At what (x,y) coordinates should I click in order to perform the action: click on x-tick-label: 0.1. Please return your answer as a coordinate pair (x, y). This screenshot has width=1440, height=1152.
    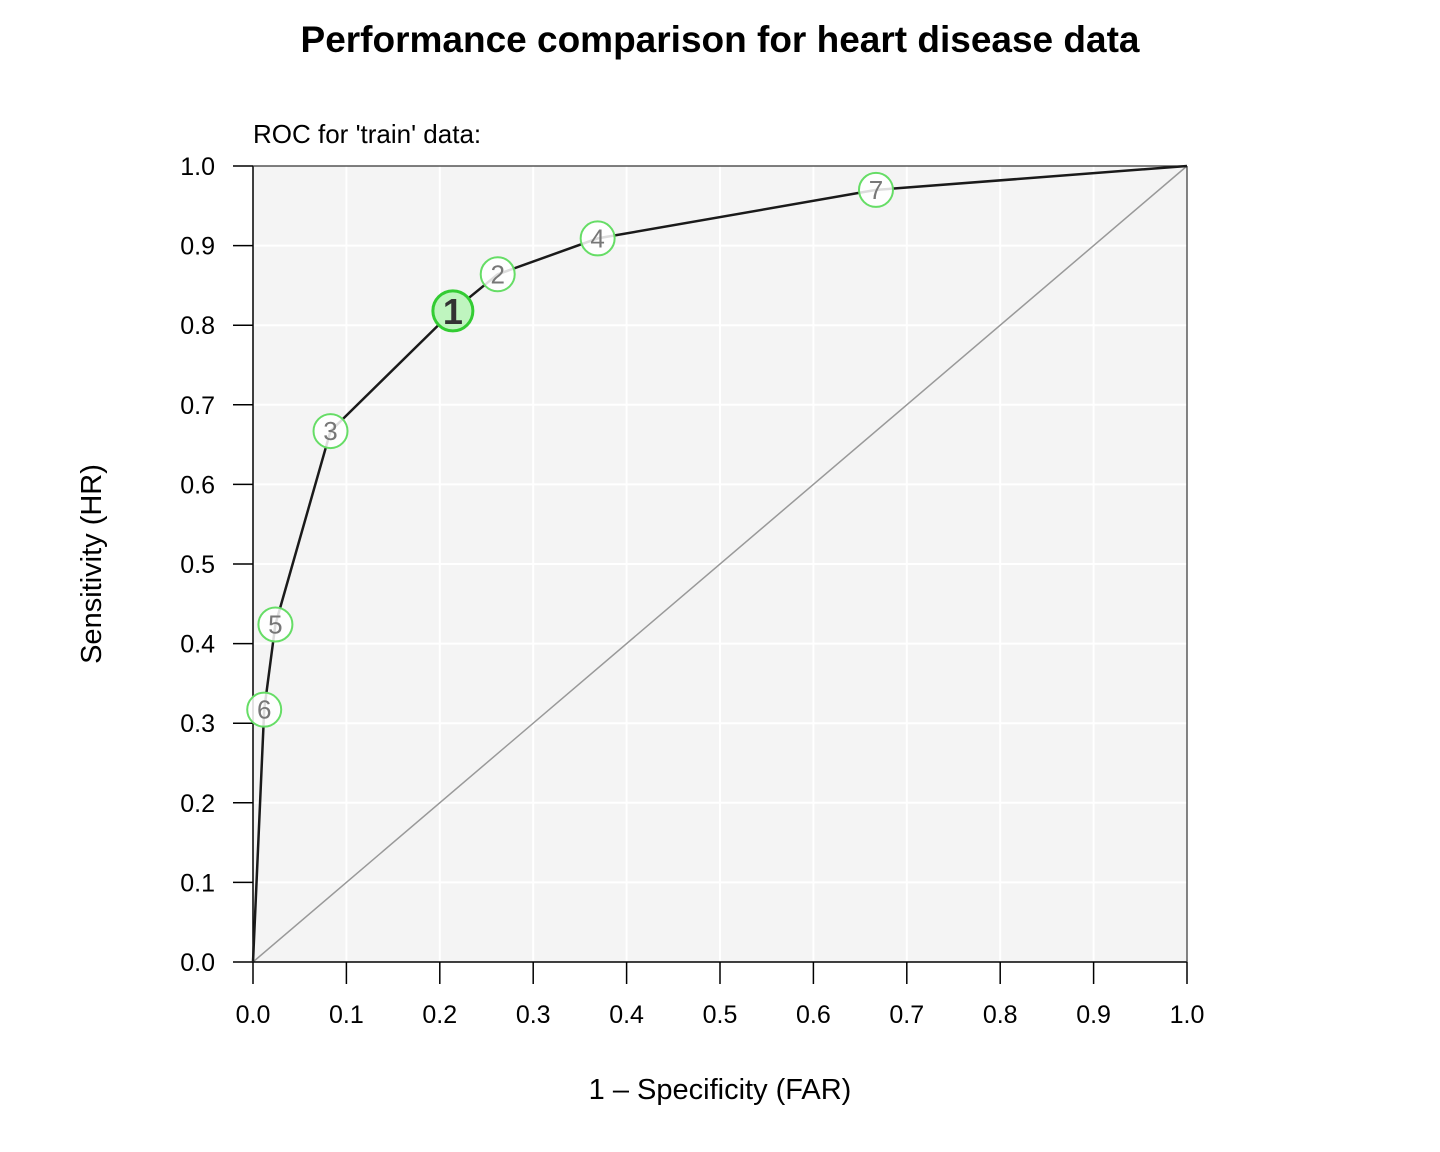
    Looking at the image, I should click on (346, 1015).